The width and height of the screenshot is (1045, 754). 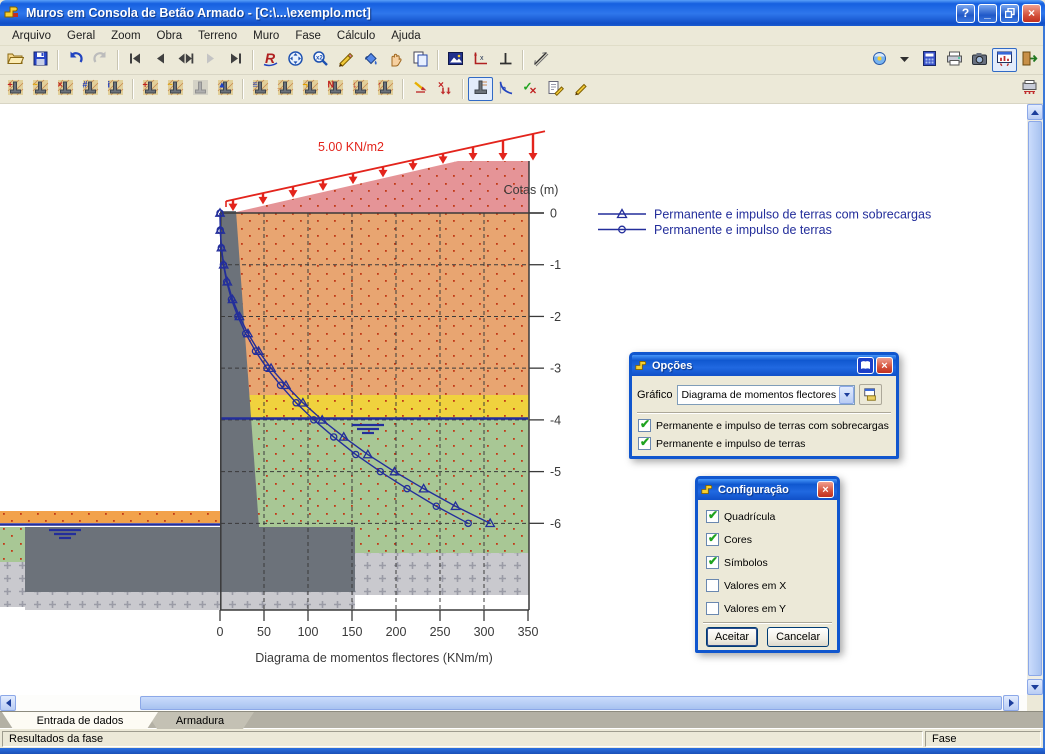 What do you see at coordinates (126, 35) in the screenshot?
I see `menu-zoom: Zoom` at bounding box center [126, 35].